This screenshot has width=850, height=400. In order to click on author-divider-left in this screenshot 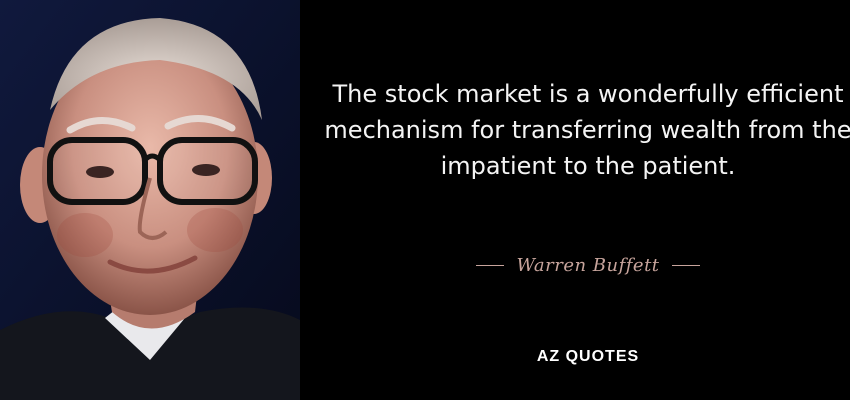, I will do `click(490, 265)`.